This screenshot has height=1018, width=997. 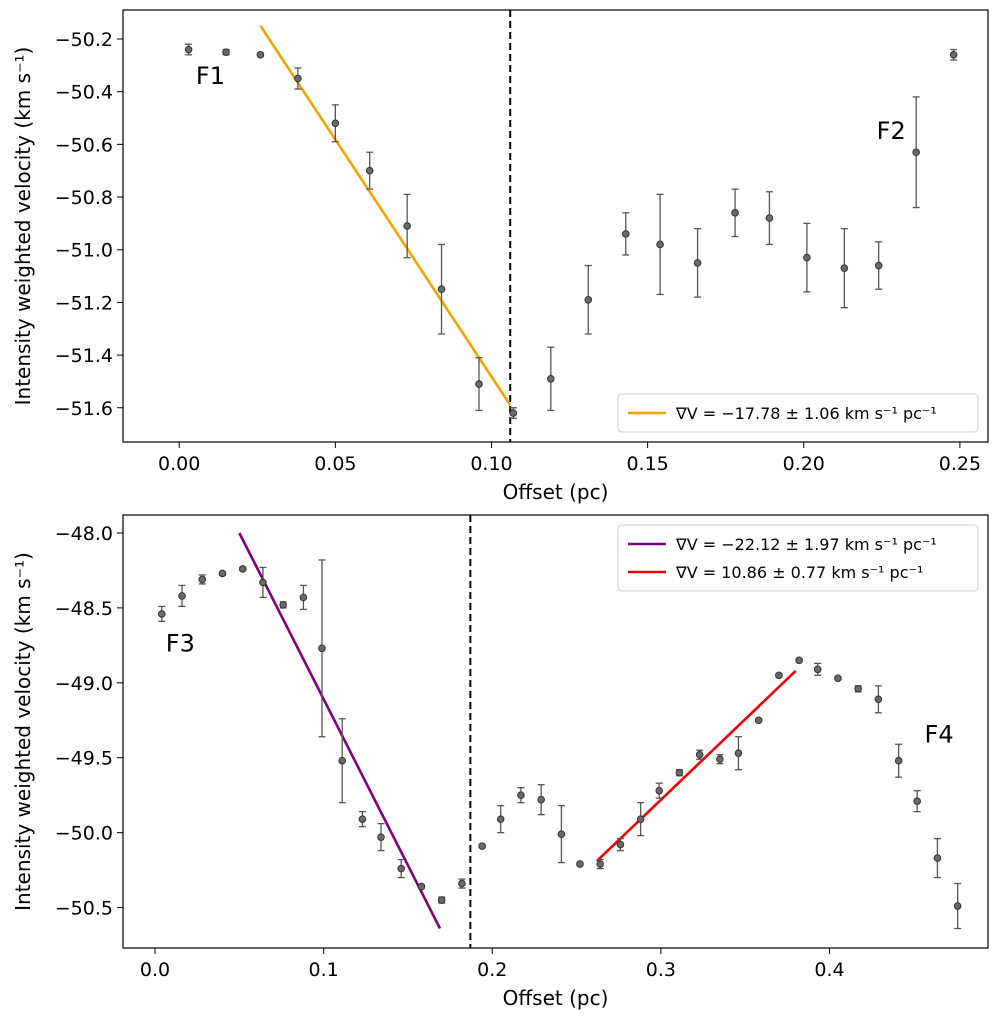 What do you see at coordinates (84, 40) in the screenshot?
I see `y-tick-label: −50.2` at bounding box center [84, 40].